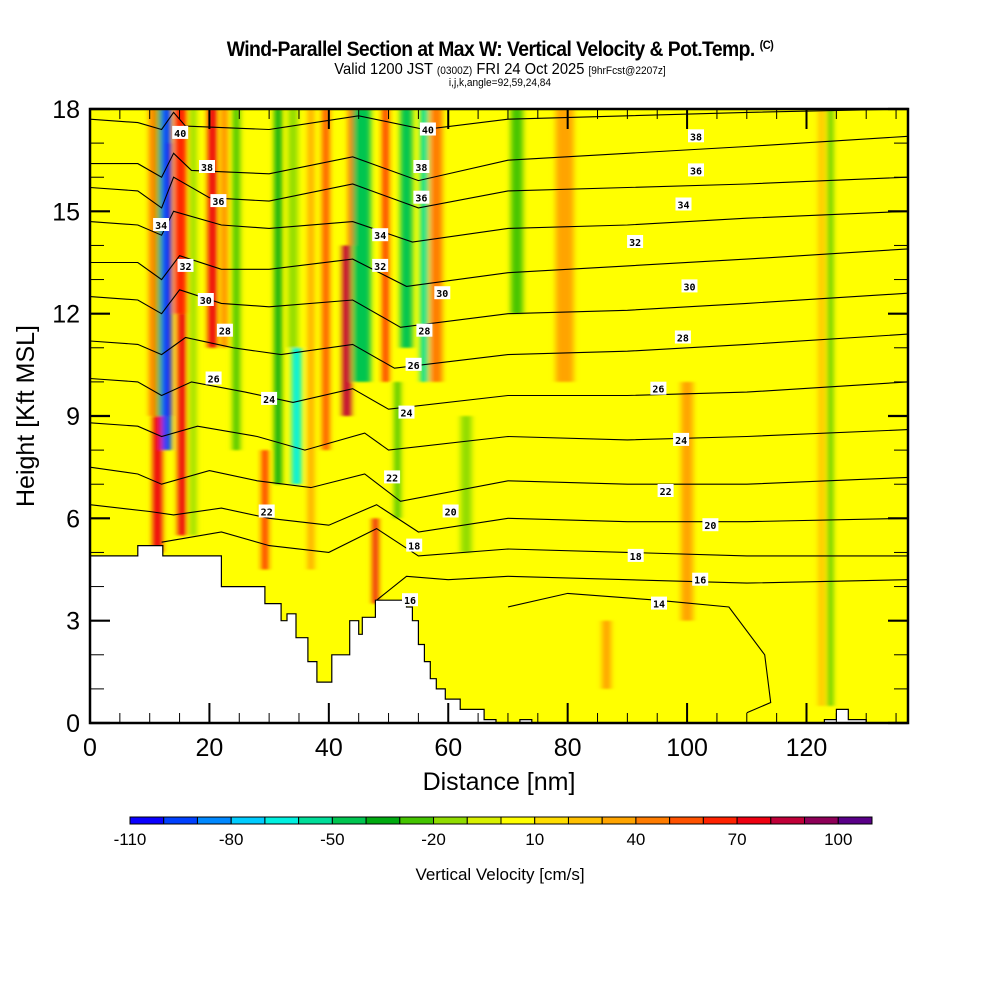  I want to click on contour-label: 20, so click(450, 511).